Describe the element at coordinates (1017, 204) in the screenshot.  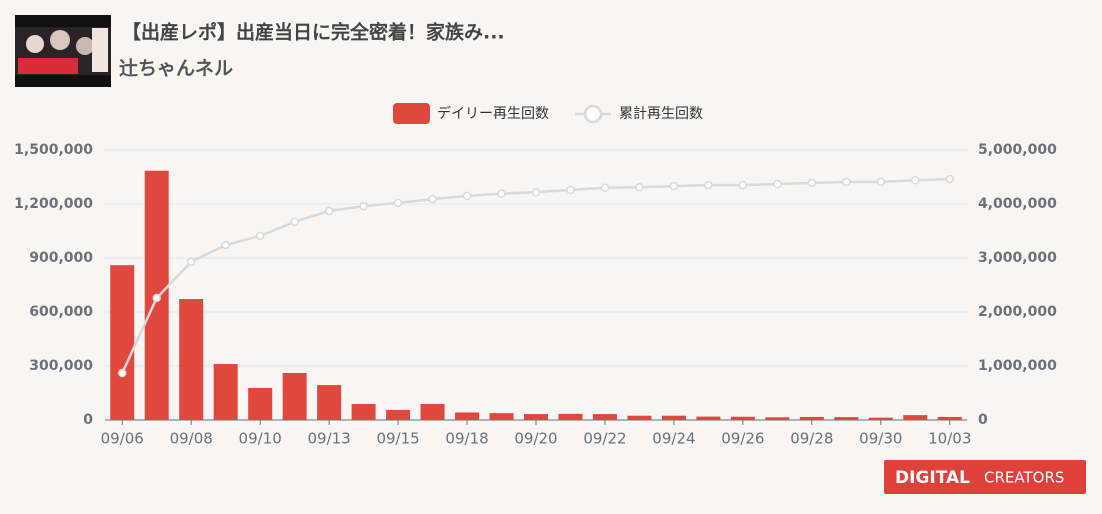
I see `y2-tick-label: 4,000,000` at that location.